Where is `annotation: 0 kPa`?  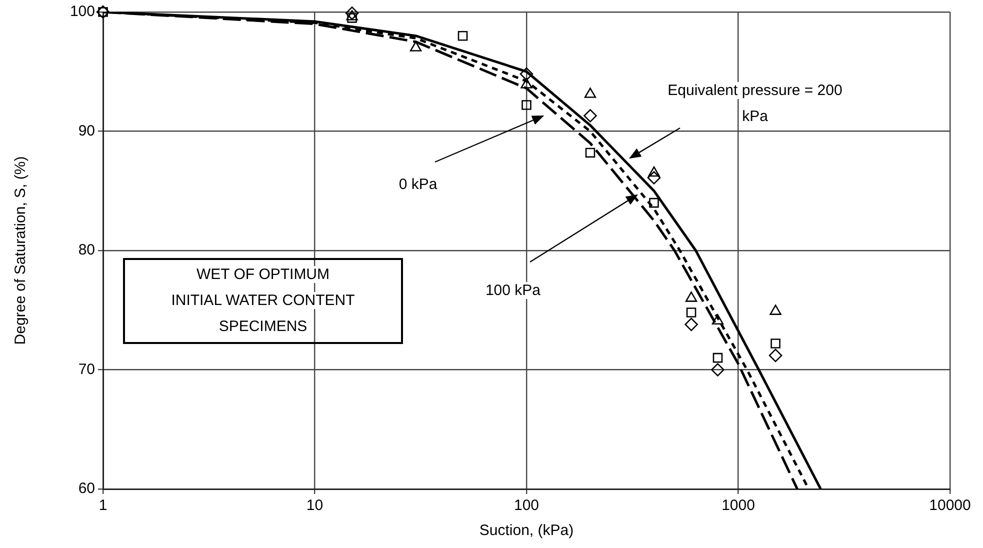
annotation: 0 kPa is located at coordinates (418, 184).